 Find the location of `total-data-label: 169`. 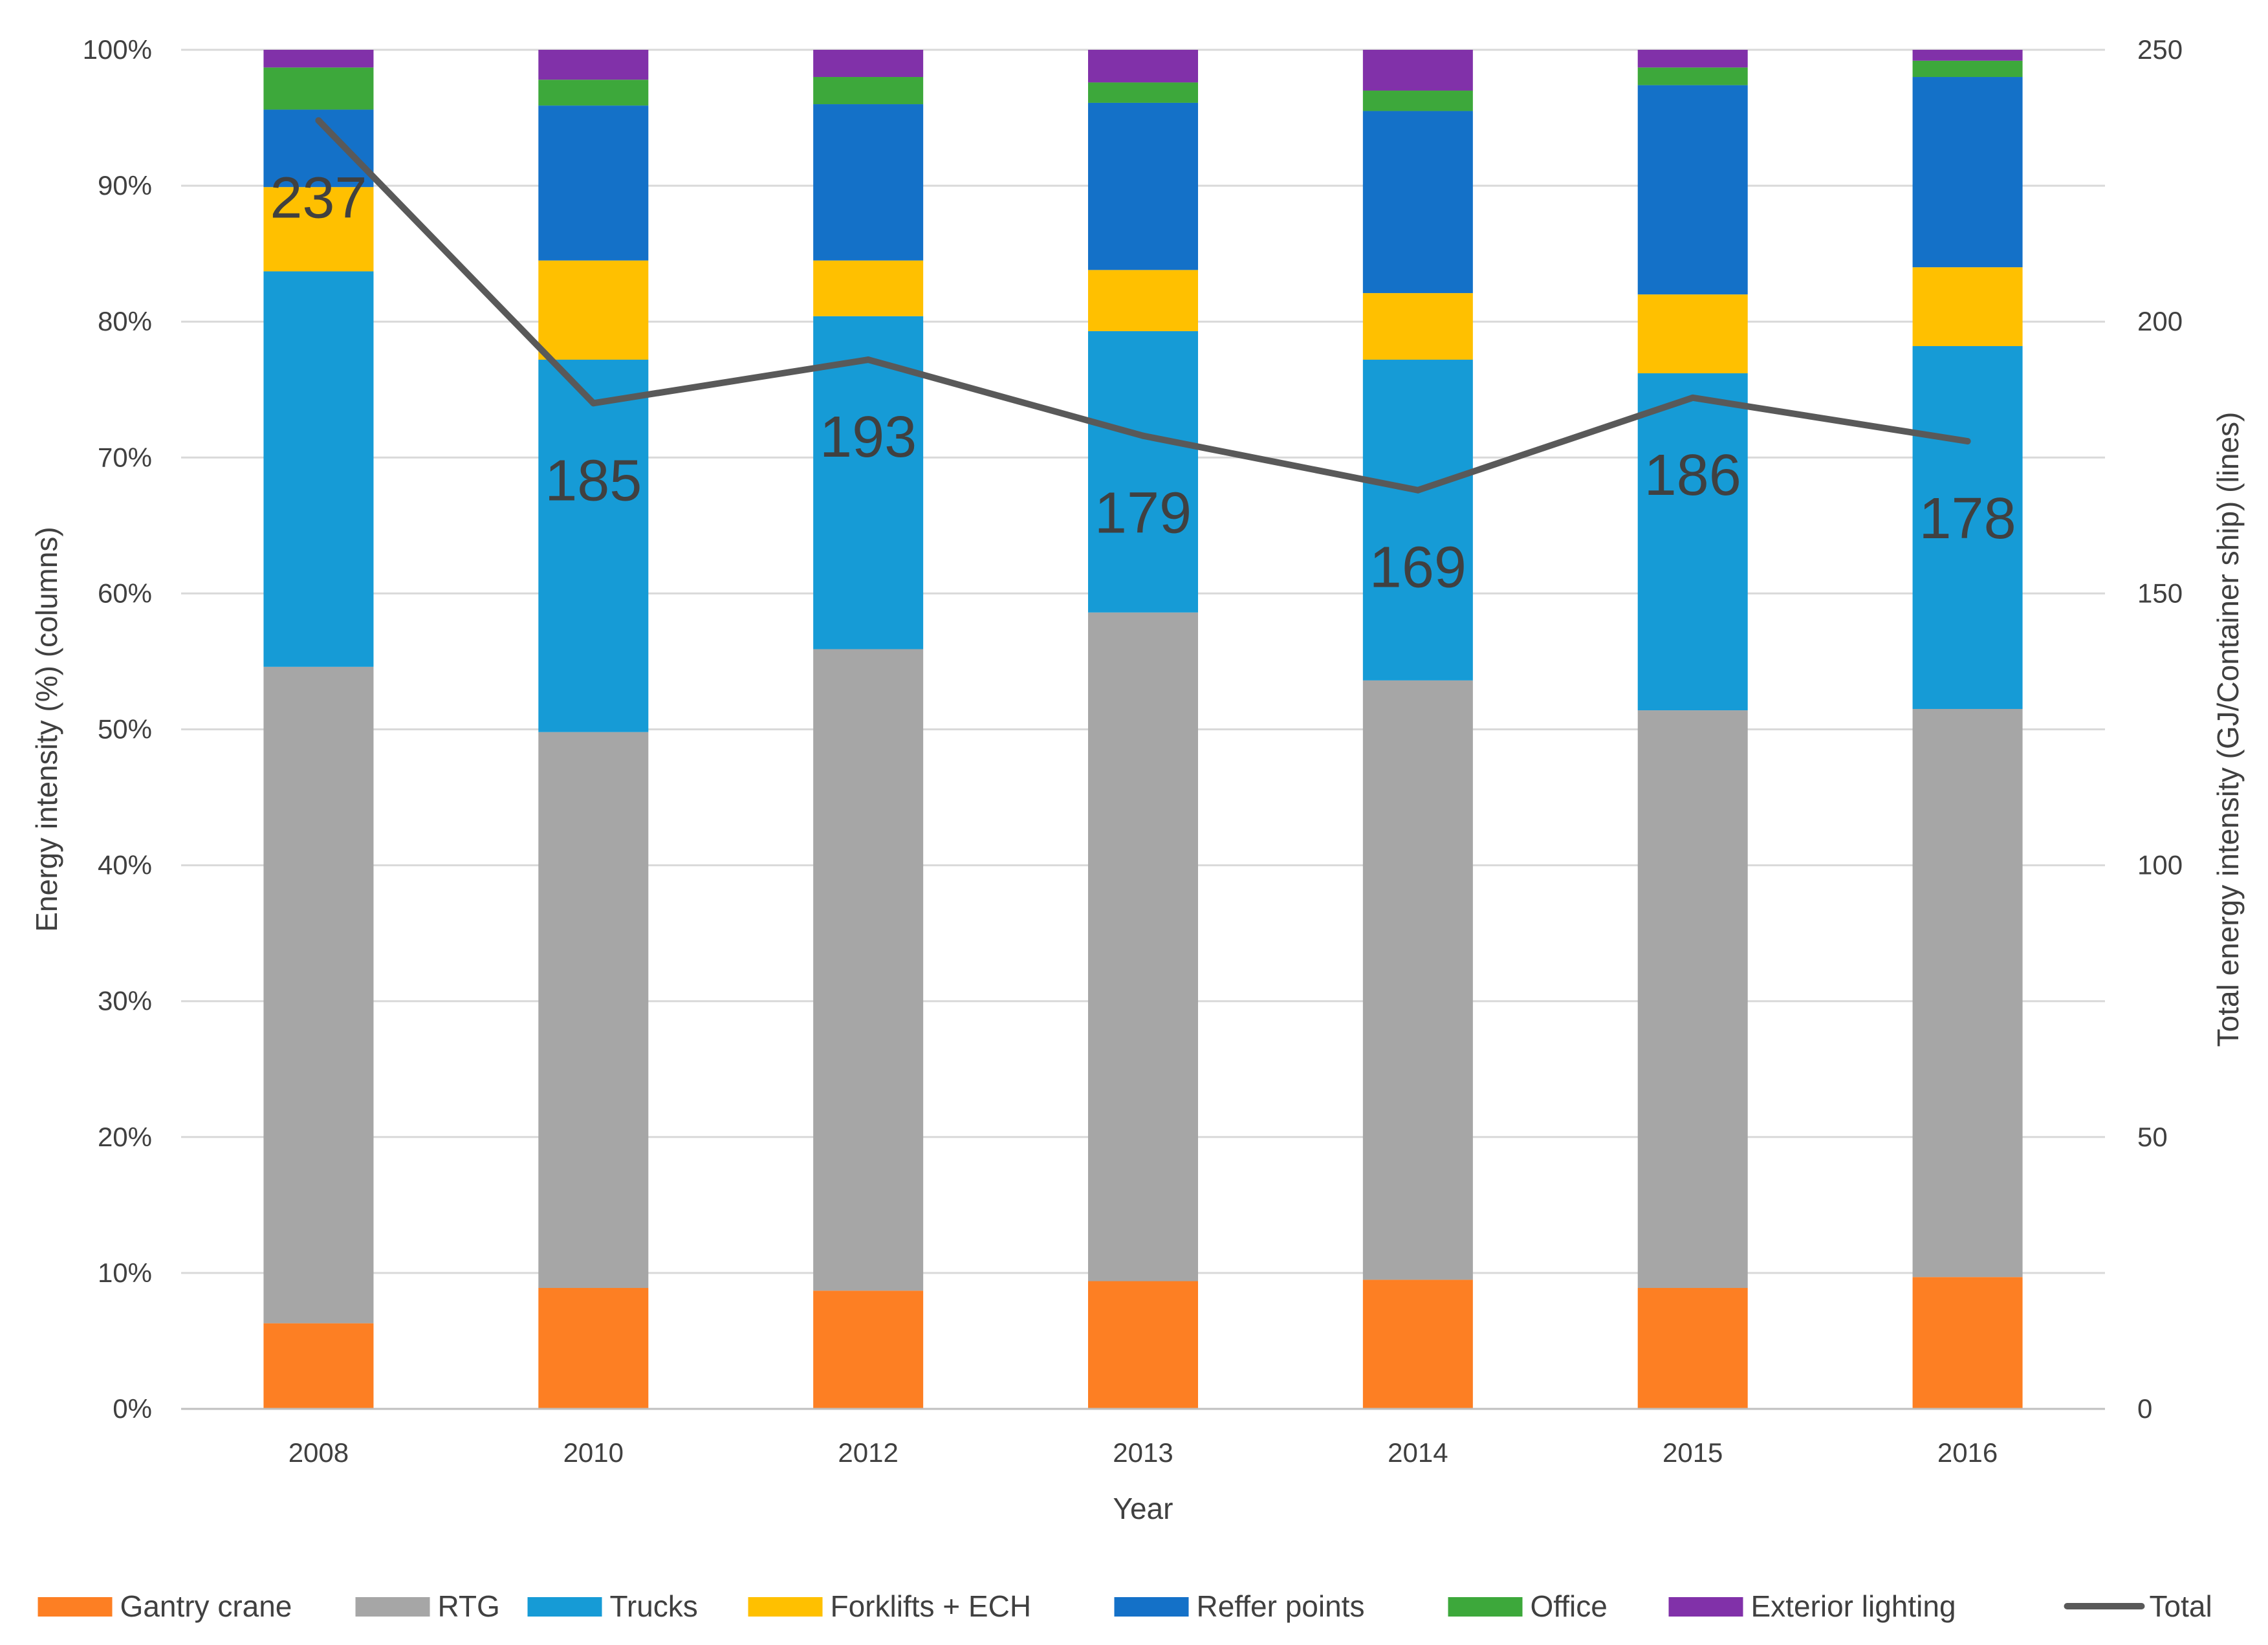

total-data-label: 169 is located at coordinates (1418, 568).